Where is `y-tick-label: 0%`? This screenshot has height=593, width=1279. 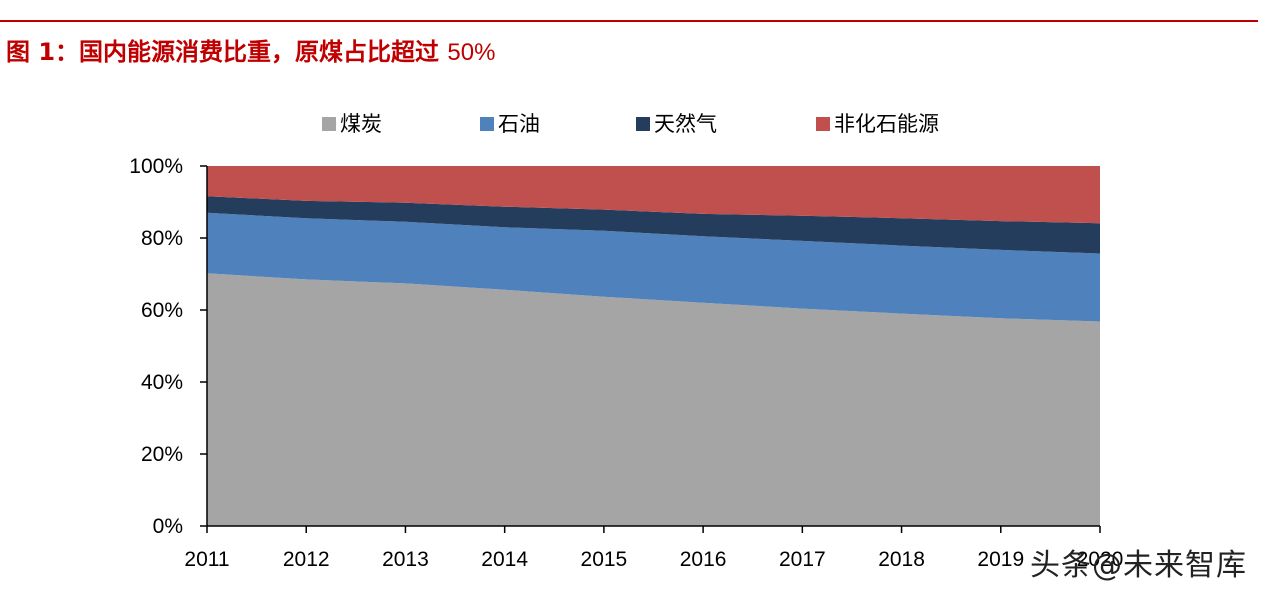
y-tick-label: 0% is located at coordinates (168, 526).